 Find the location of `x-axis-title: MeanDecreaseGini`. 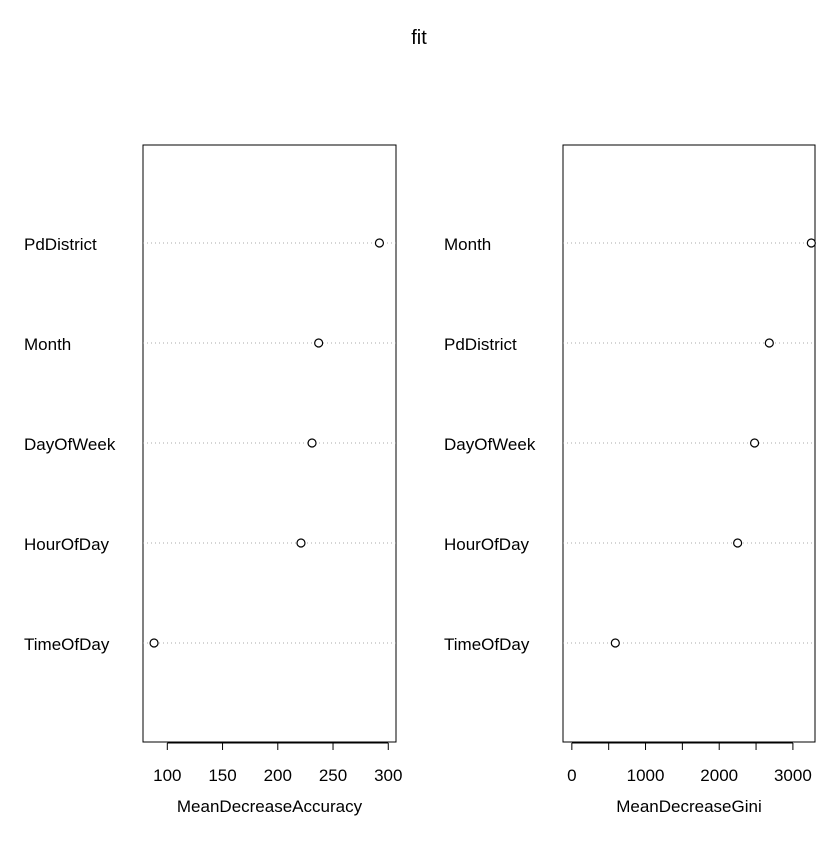

x-axis-title: MeanDecreaseGini is located at coordinates (689, 806).